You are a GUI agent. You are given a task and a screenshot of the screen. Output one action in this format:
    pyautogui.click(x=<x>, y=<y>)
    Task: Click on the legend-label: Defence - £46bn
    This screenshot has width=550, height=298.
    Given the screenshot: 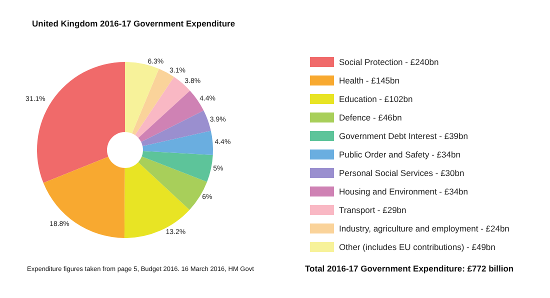 What is the action you would take?
    pyautogui.click(x=370, y=117)
    